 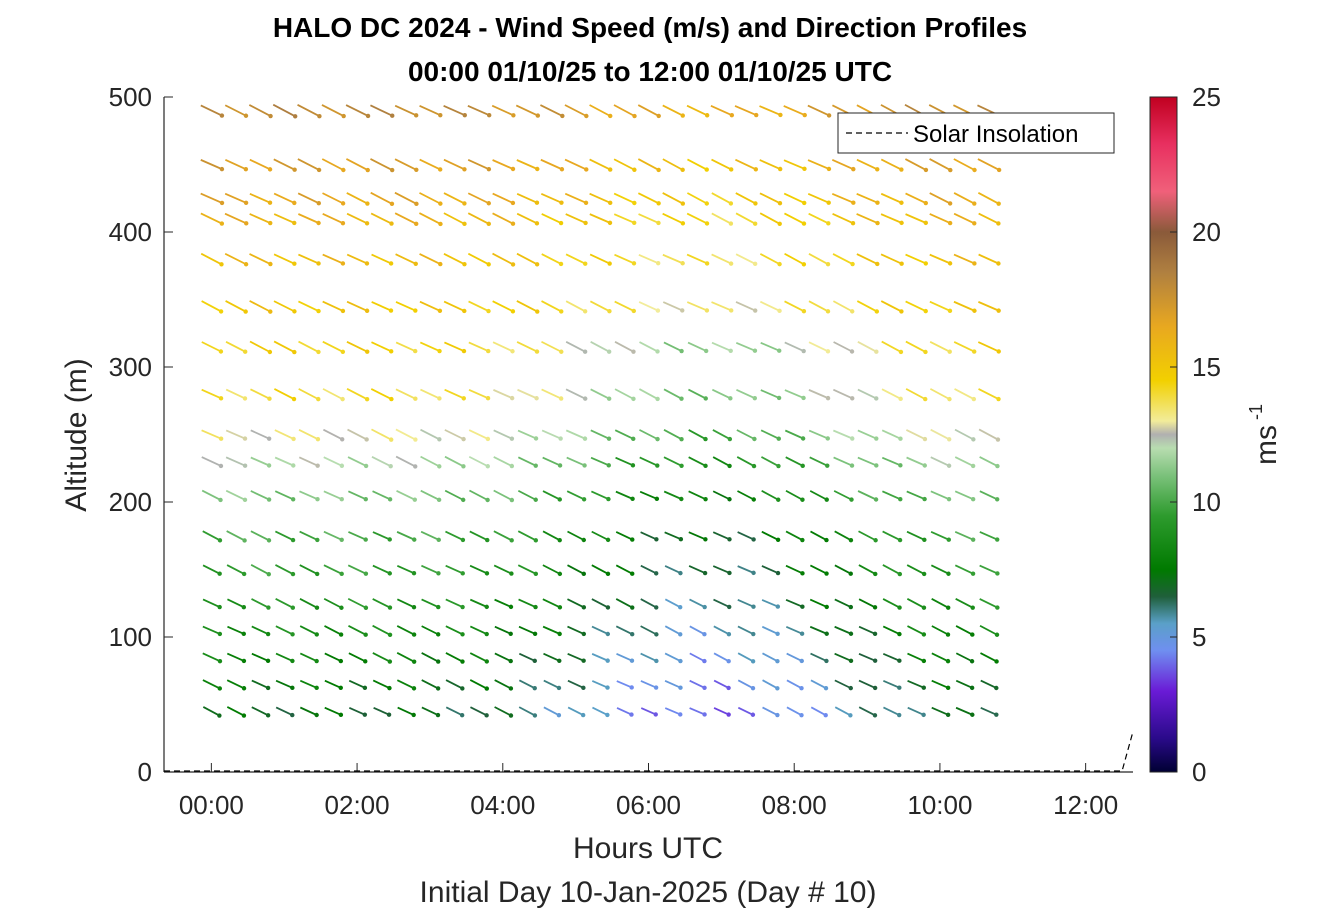 What do you see at coordinates (1195, 434) in the screenshot?
I see `colorbar-ticks: 0 5 10 15 20 25` at bounding box center [1195, 434].